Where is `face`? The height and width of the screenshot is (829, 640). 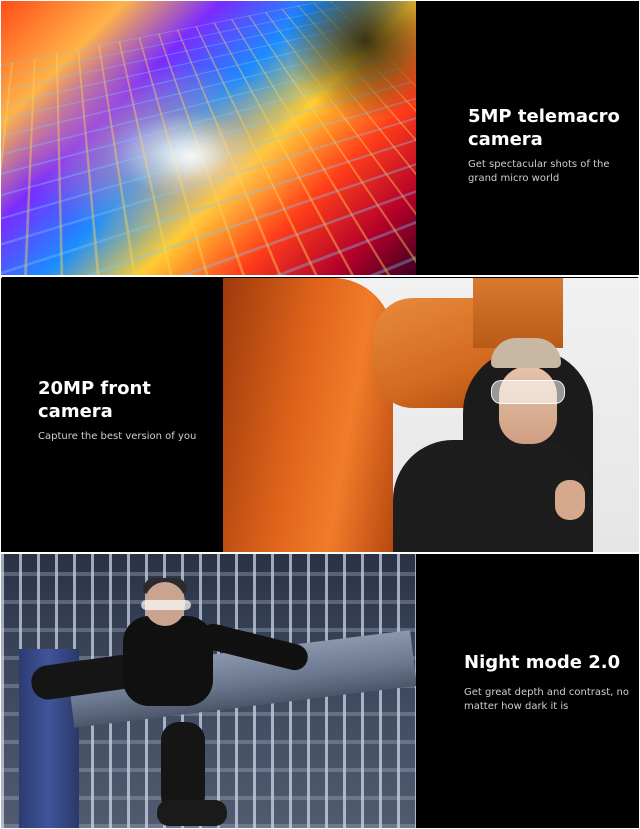 face is located at coordinates (528, 405).